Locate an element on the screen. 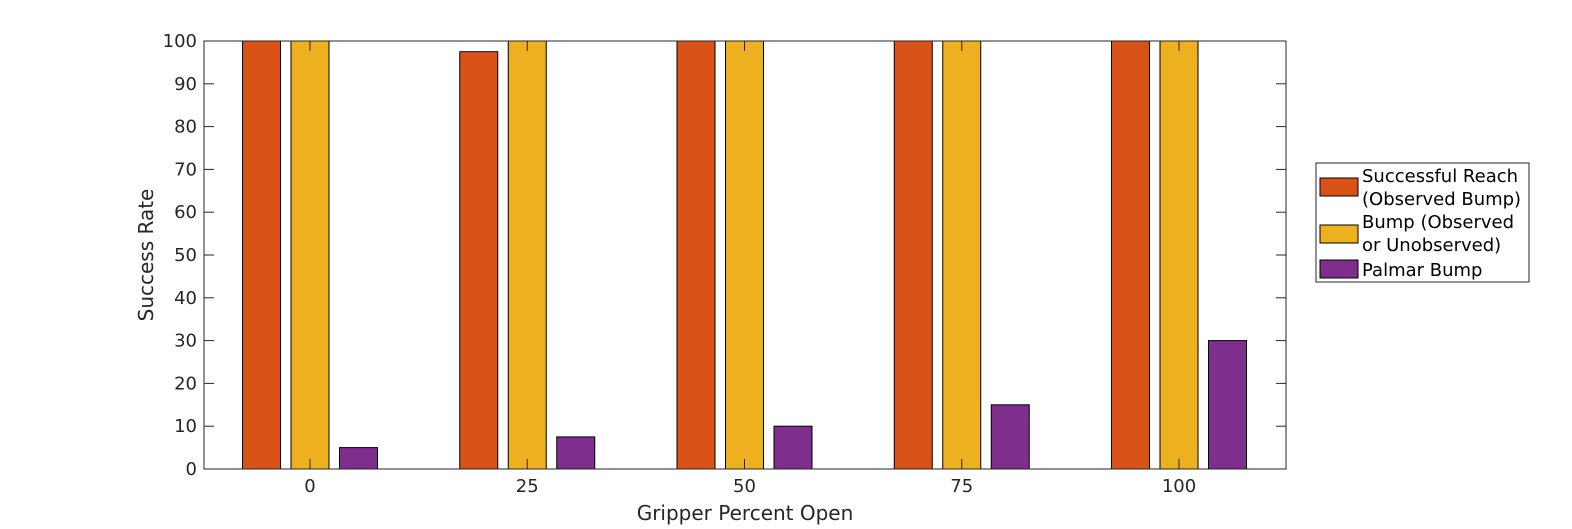 This screenshot has height=529, width=1572. y-tick-label: 90 is located at coordinates (185, 84).